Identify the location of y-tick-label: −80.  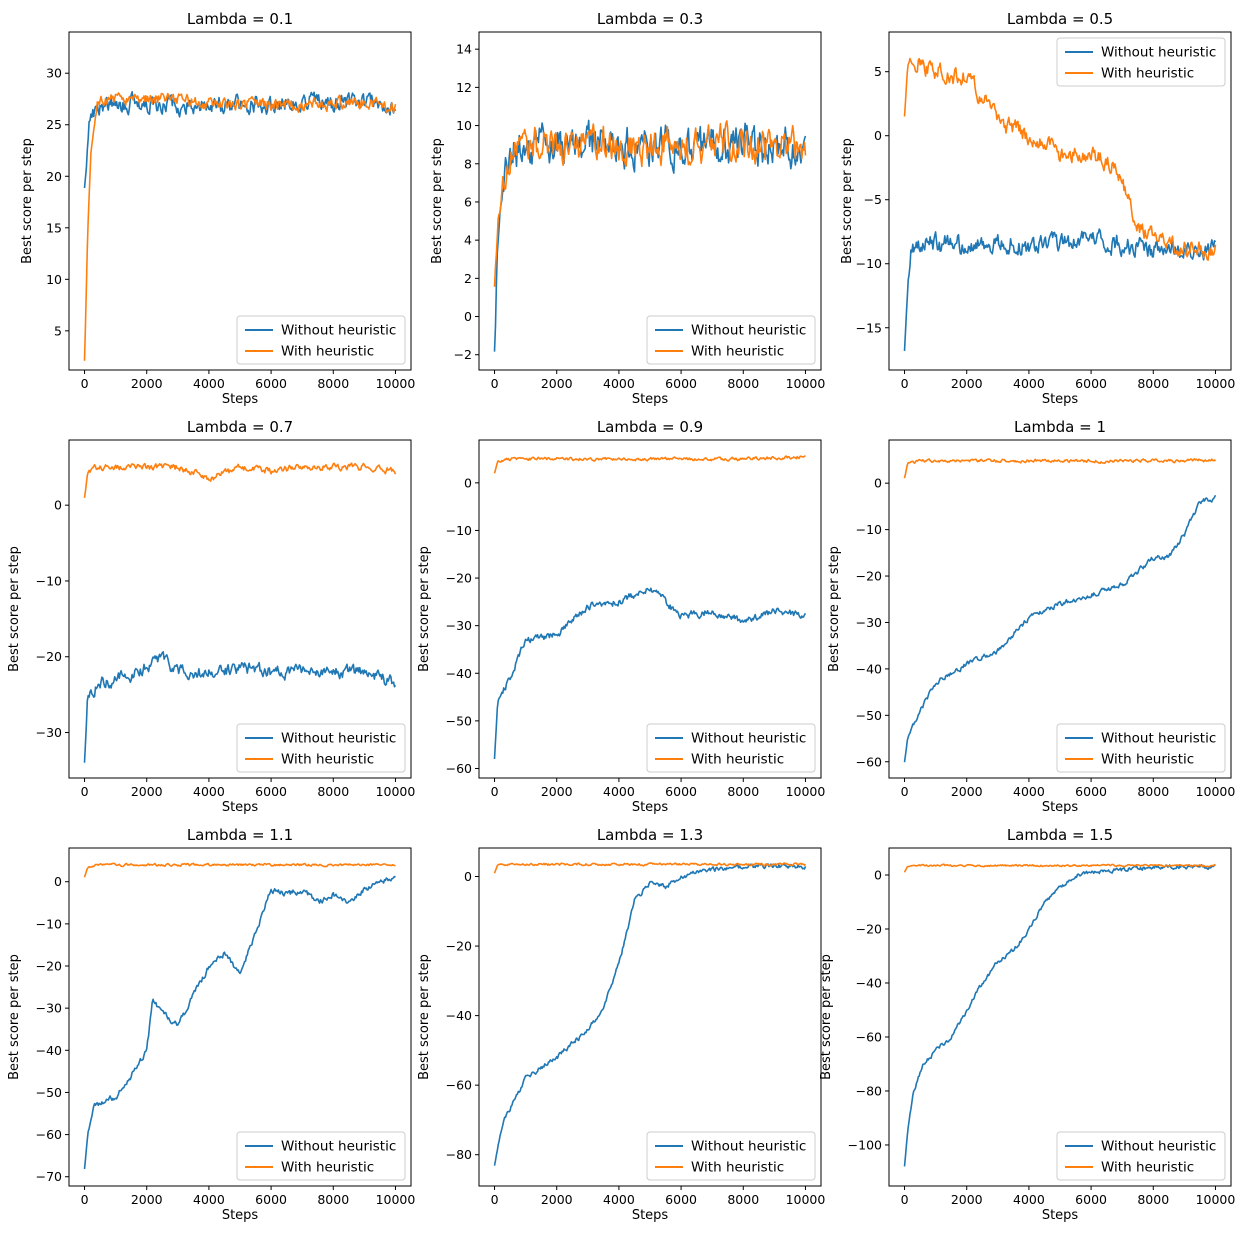
(869, 1090).